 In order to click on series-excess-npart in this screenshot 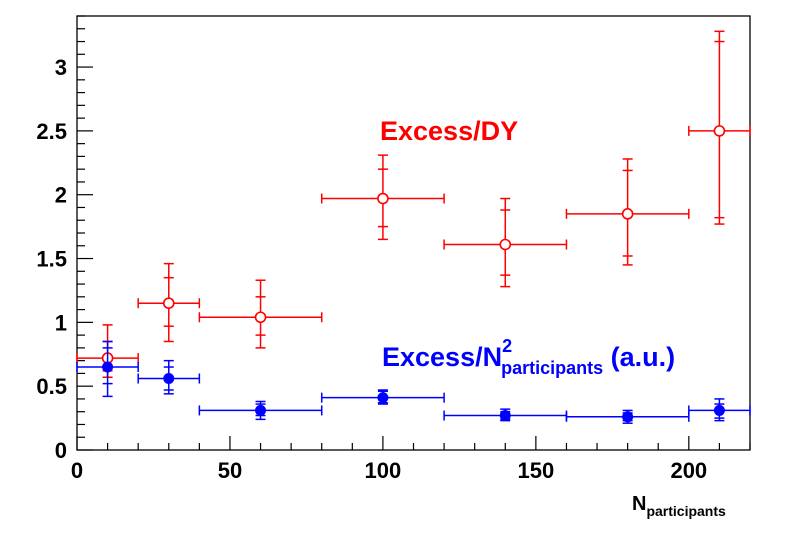, I will do `click(413, 382)`.